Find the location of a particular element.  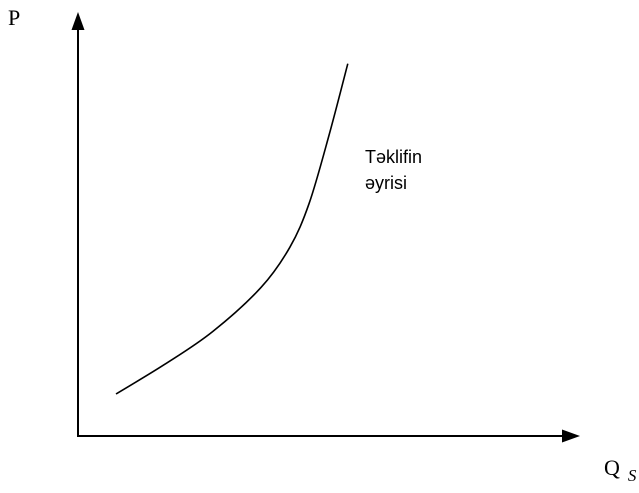

curve-annotation-line1: Təklifin is located at coordinates (393, 157).